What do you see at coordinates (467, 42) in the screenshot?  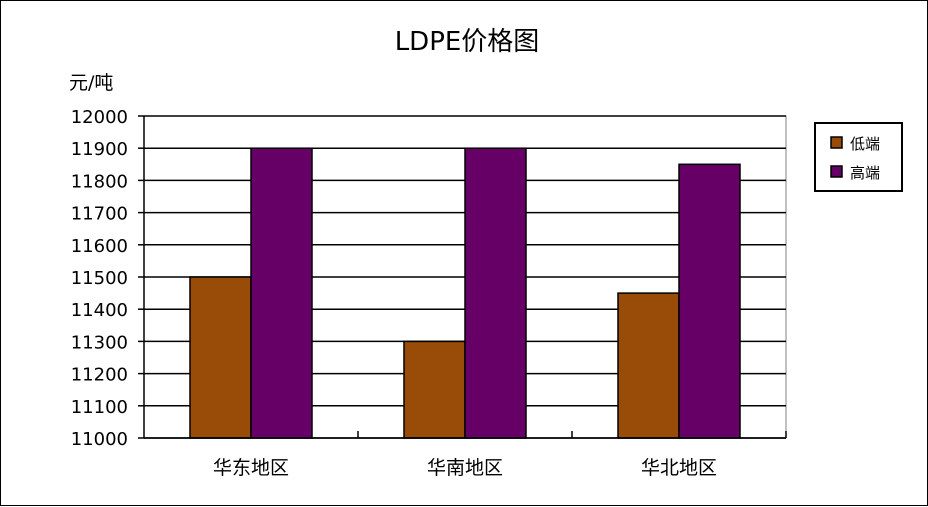 I see `chart-title: LDPE价格图` at bounding box center [467, 42].